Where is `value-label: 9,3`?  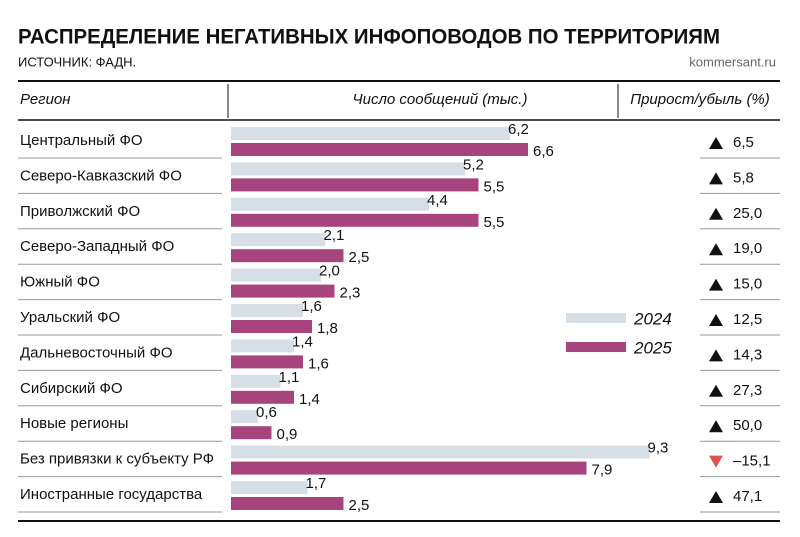
value-label: 9,3 is located at coordinates (658, 448).